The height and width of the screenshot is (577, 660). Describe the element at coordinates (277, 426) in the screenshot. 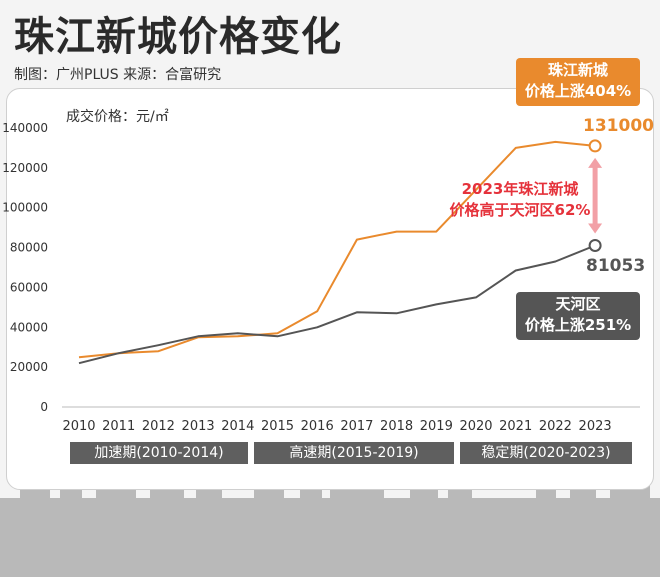

I see `x-tick-label: 2015` at that location.